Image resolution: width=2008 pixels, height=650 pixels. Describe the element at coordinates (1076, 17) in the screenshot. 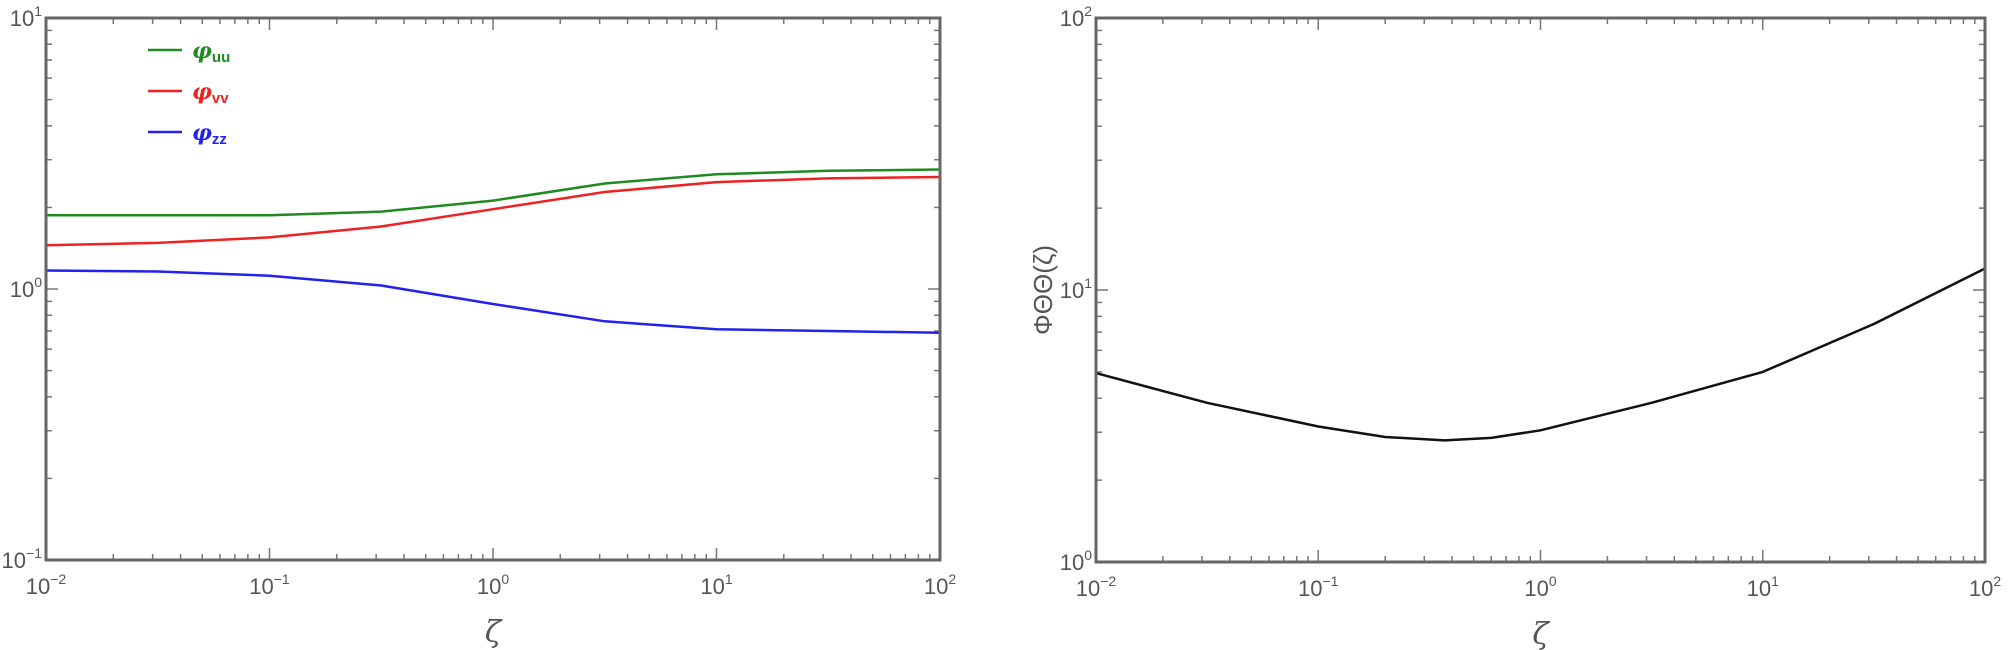

I see `y-tick-label: 10²` at that location.